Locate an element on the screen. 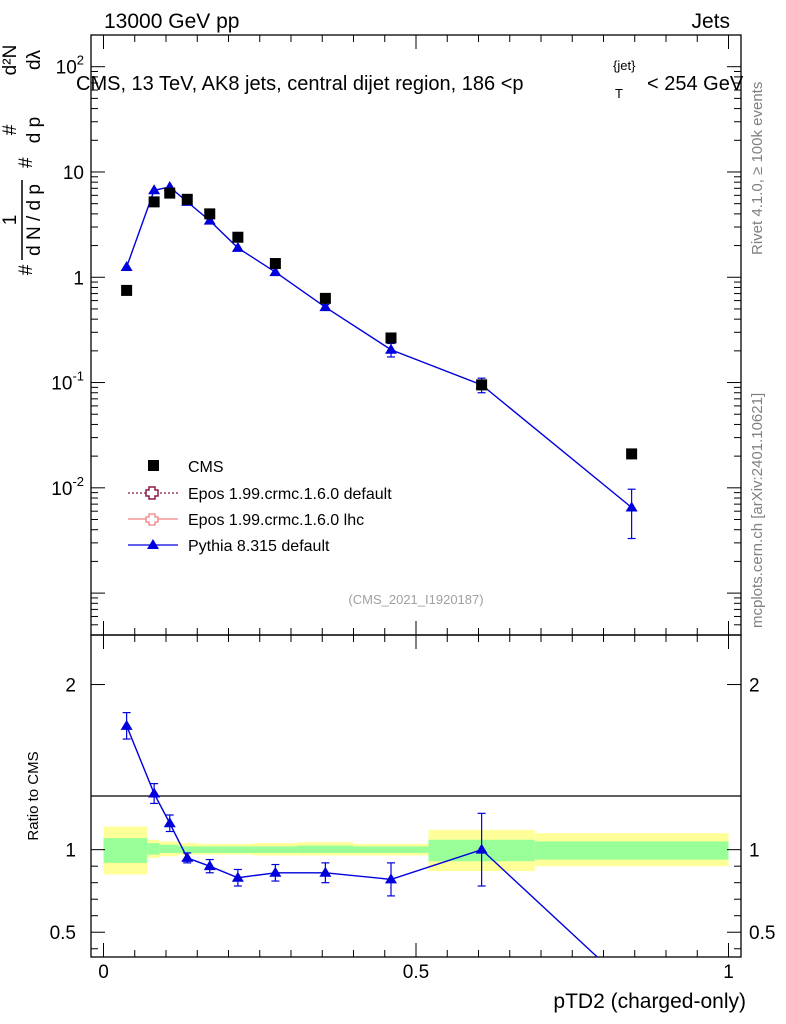 This screenshot has height=1024, width=786. legend-marker-epos-default is located at coordinates (152, 493).